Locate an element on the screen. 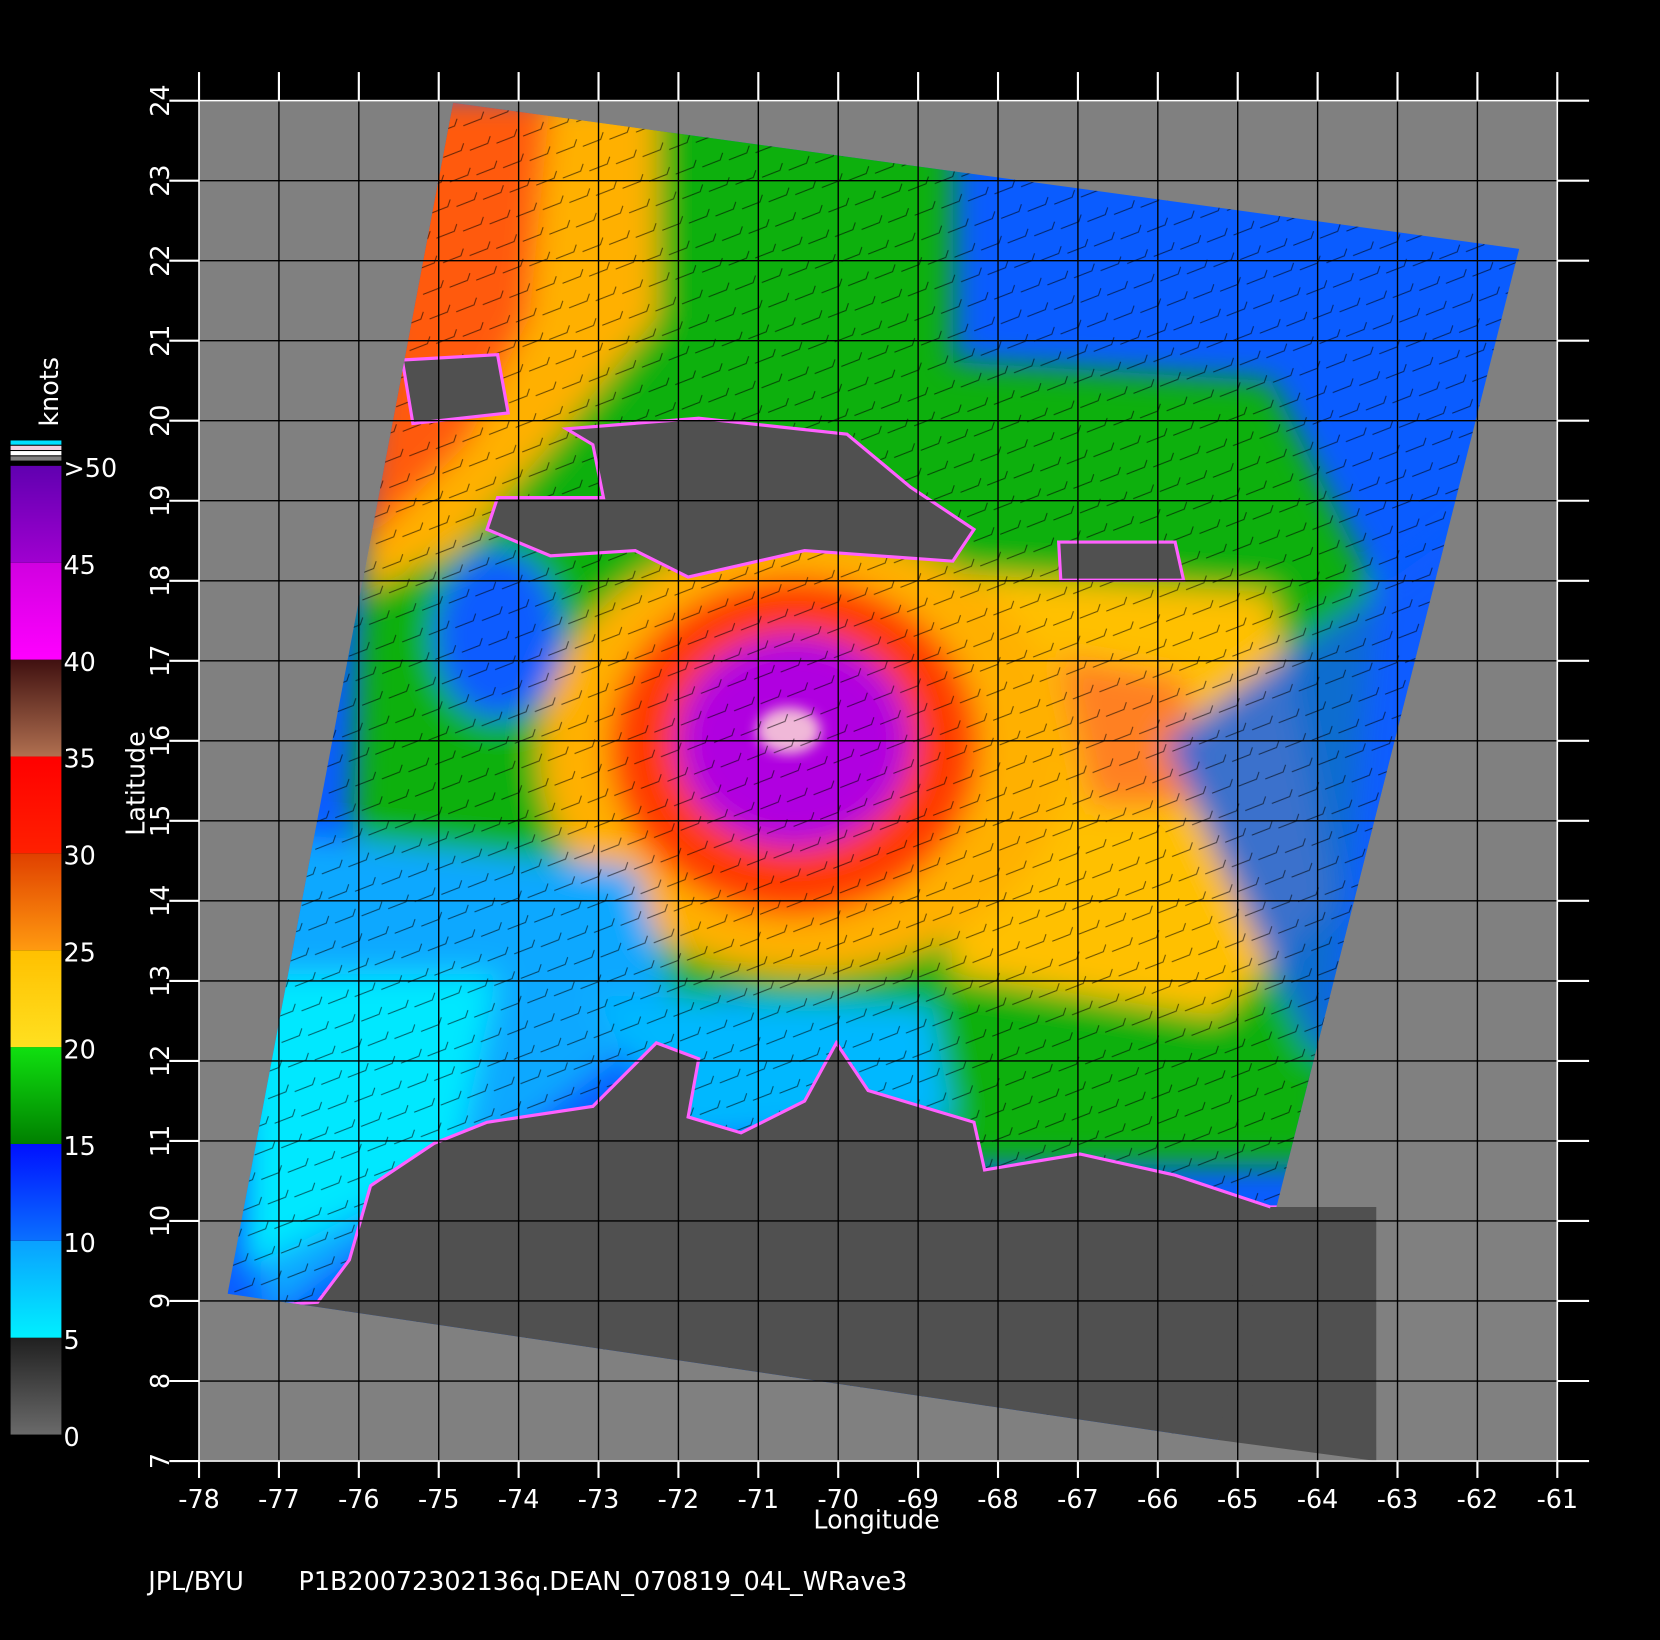  colorbar-title: knots is located at coordinates (49, 392).